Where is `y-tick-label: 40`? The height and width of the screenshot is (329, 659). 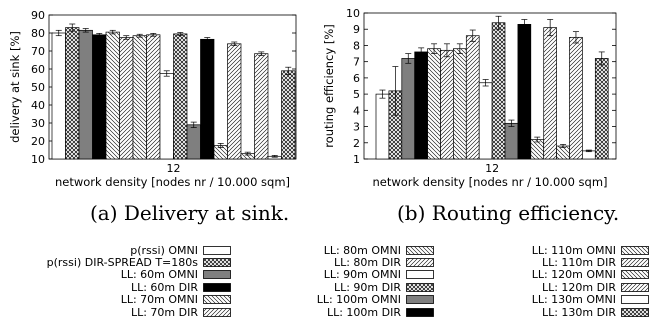 y-tick-label: 40 is located at coordinates (38, 105).